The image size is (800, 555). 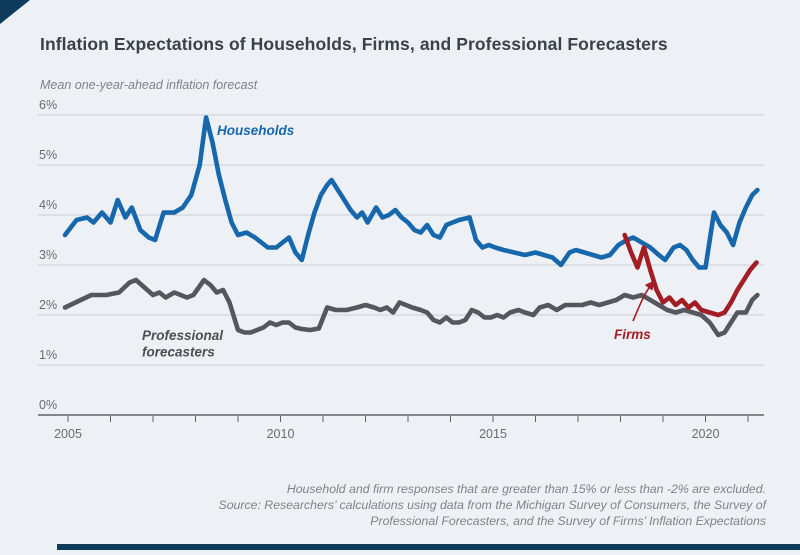 What do you see at coordinates (411, 307) in the screenshot?
I see `series-line-professional-forecasters` at bounding box center [411, 307].